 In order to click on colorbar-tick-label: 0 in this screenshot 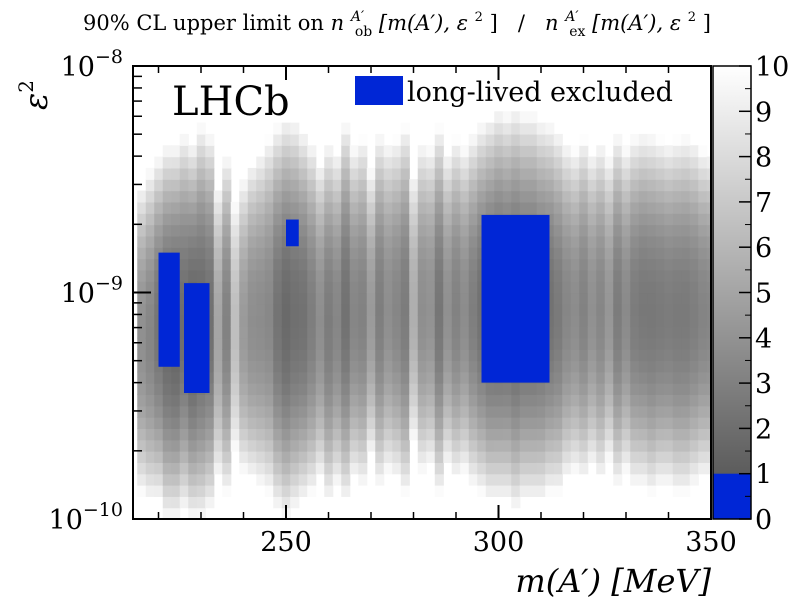, I will do `click(763, 520)`.